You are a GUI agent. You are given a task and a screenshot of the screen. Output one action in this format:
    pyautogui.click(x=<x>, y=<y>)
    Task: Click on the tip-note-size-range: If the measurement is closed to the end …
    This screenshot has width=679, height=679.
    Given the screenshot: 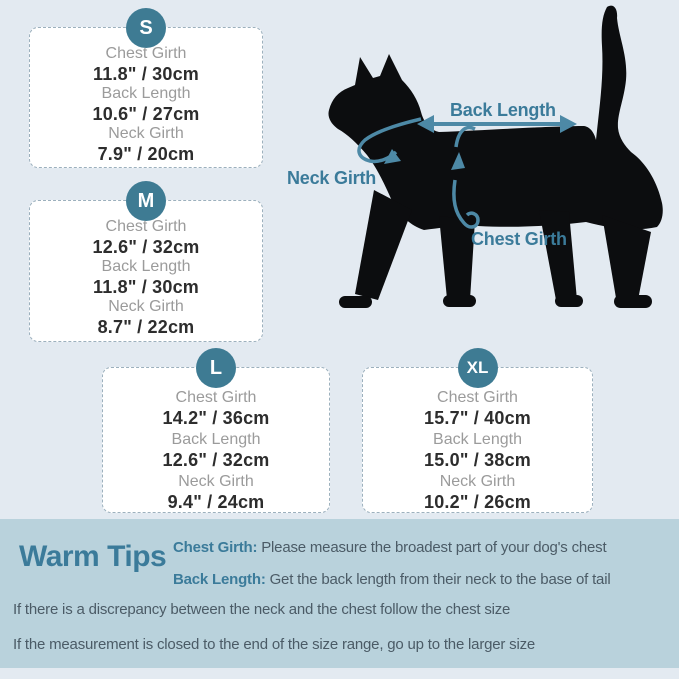 What is the action you would take?
    pyautogui.click(x=274, y=644)
    